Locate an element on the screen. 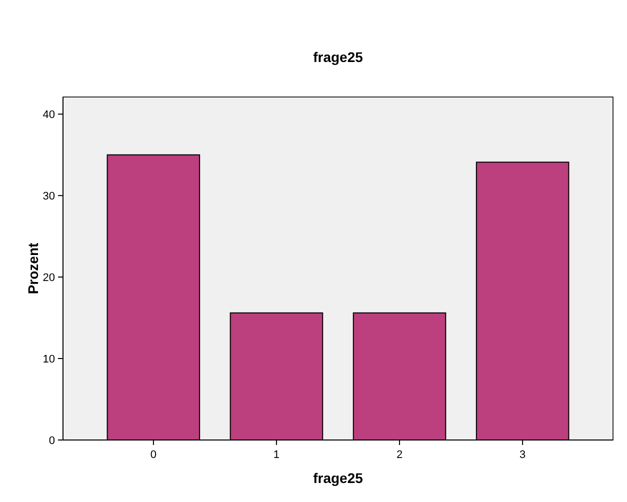 The height and width of the screenshot is (502, 627). x-axis-title: frage25 is located at coordinates (338, 478).